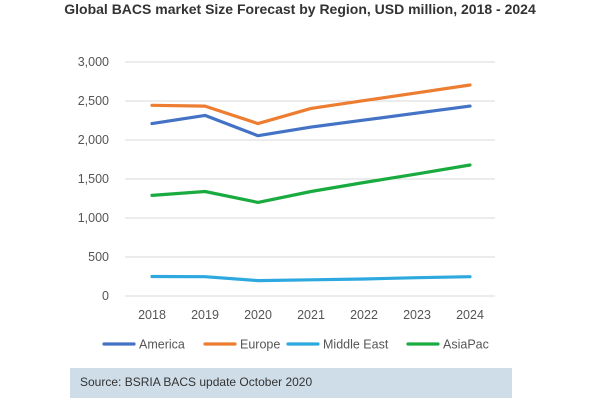 The image size is (600, 400). What do you see at coordinates (98, 257) in the screenshot?
I see `y-tick-label: 500` at bounding box center [98, 257].